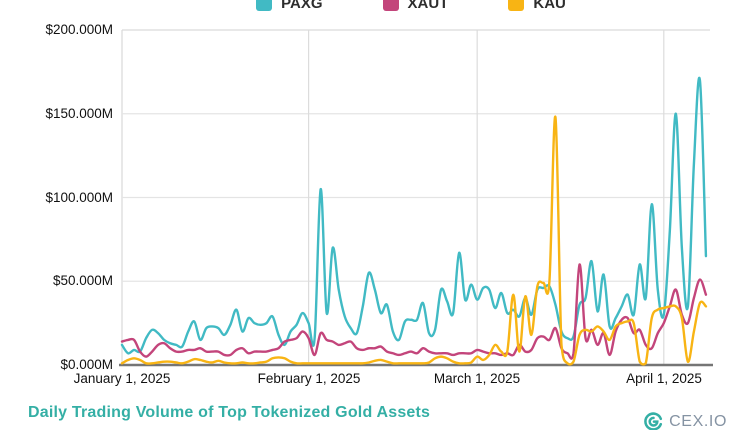  Describe the element at coordinates (698, 421) in the screenshot. I see `cex-io-wordmark: CEX.IO` at that location.